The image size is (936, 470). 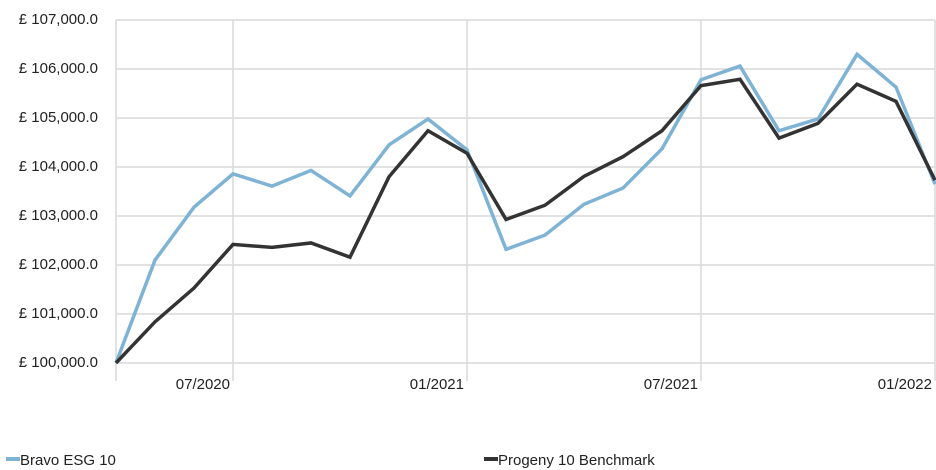 What do you see at coordinates (58, 215) in the screenshot?
I see `y-tick-label: £ 103,000.0` at bounding box center [58, 215].